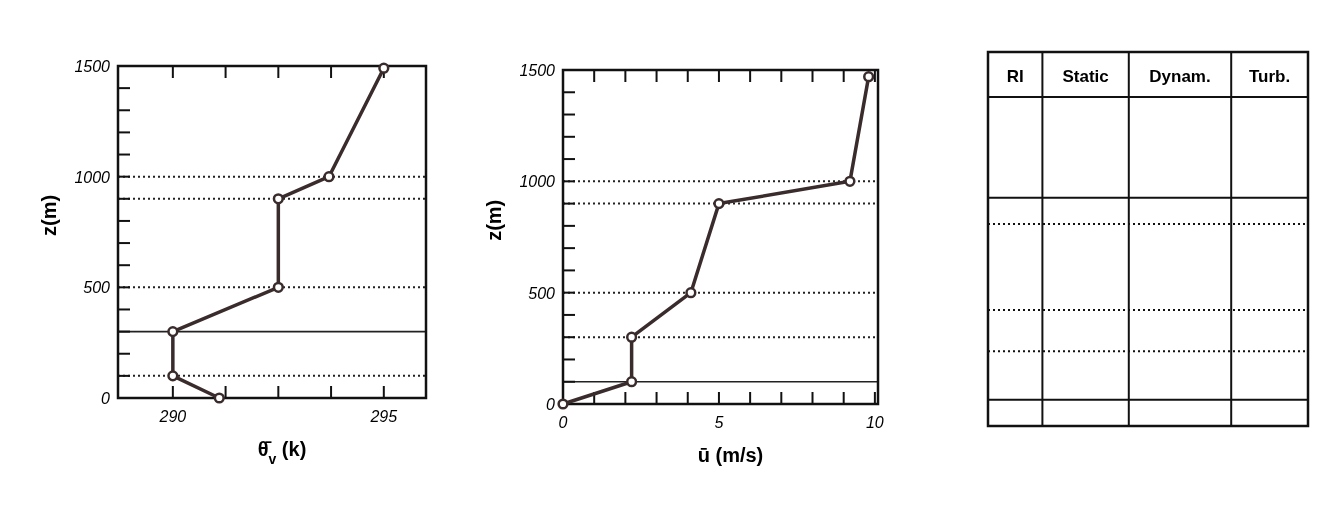 The width and height of the screenshot is (1343, 510). Describe the element at coordinates (1269, 76) in the screenshot. I see `category-label: Turb.` at that location.